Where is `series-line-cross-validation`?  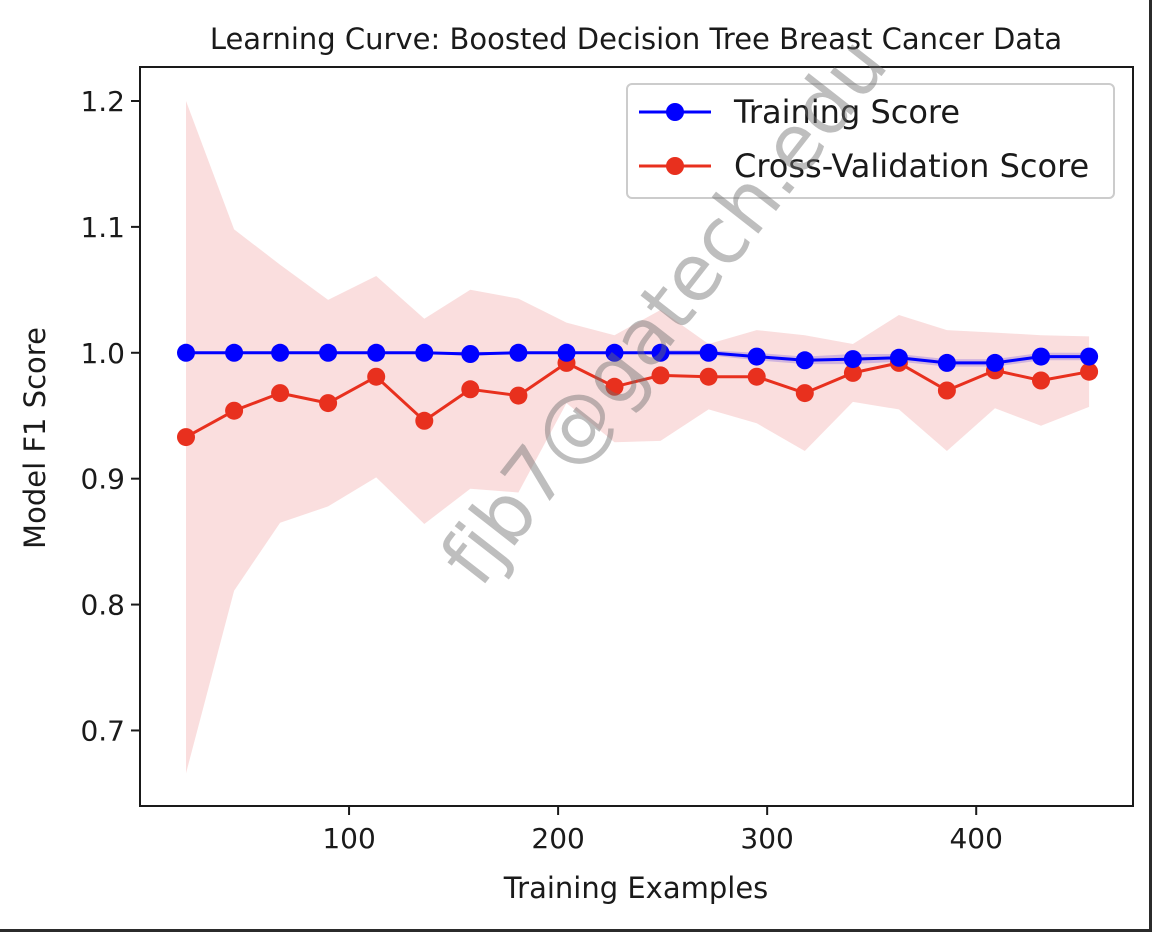
series-line-cross-validation is located at coordinates (637, 400).